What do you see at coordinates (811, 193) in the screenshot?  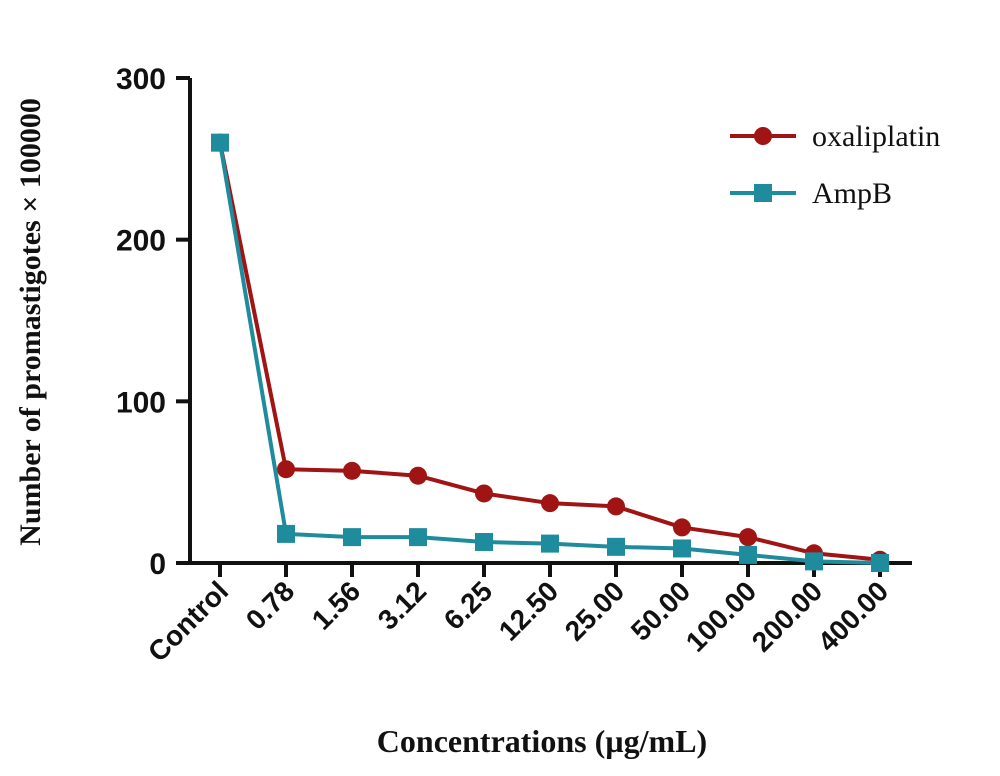 I see `legend-item: AmpB` at bounding box center [811, 193].